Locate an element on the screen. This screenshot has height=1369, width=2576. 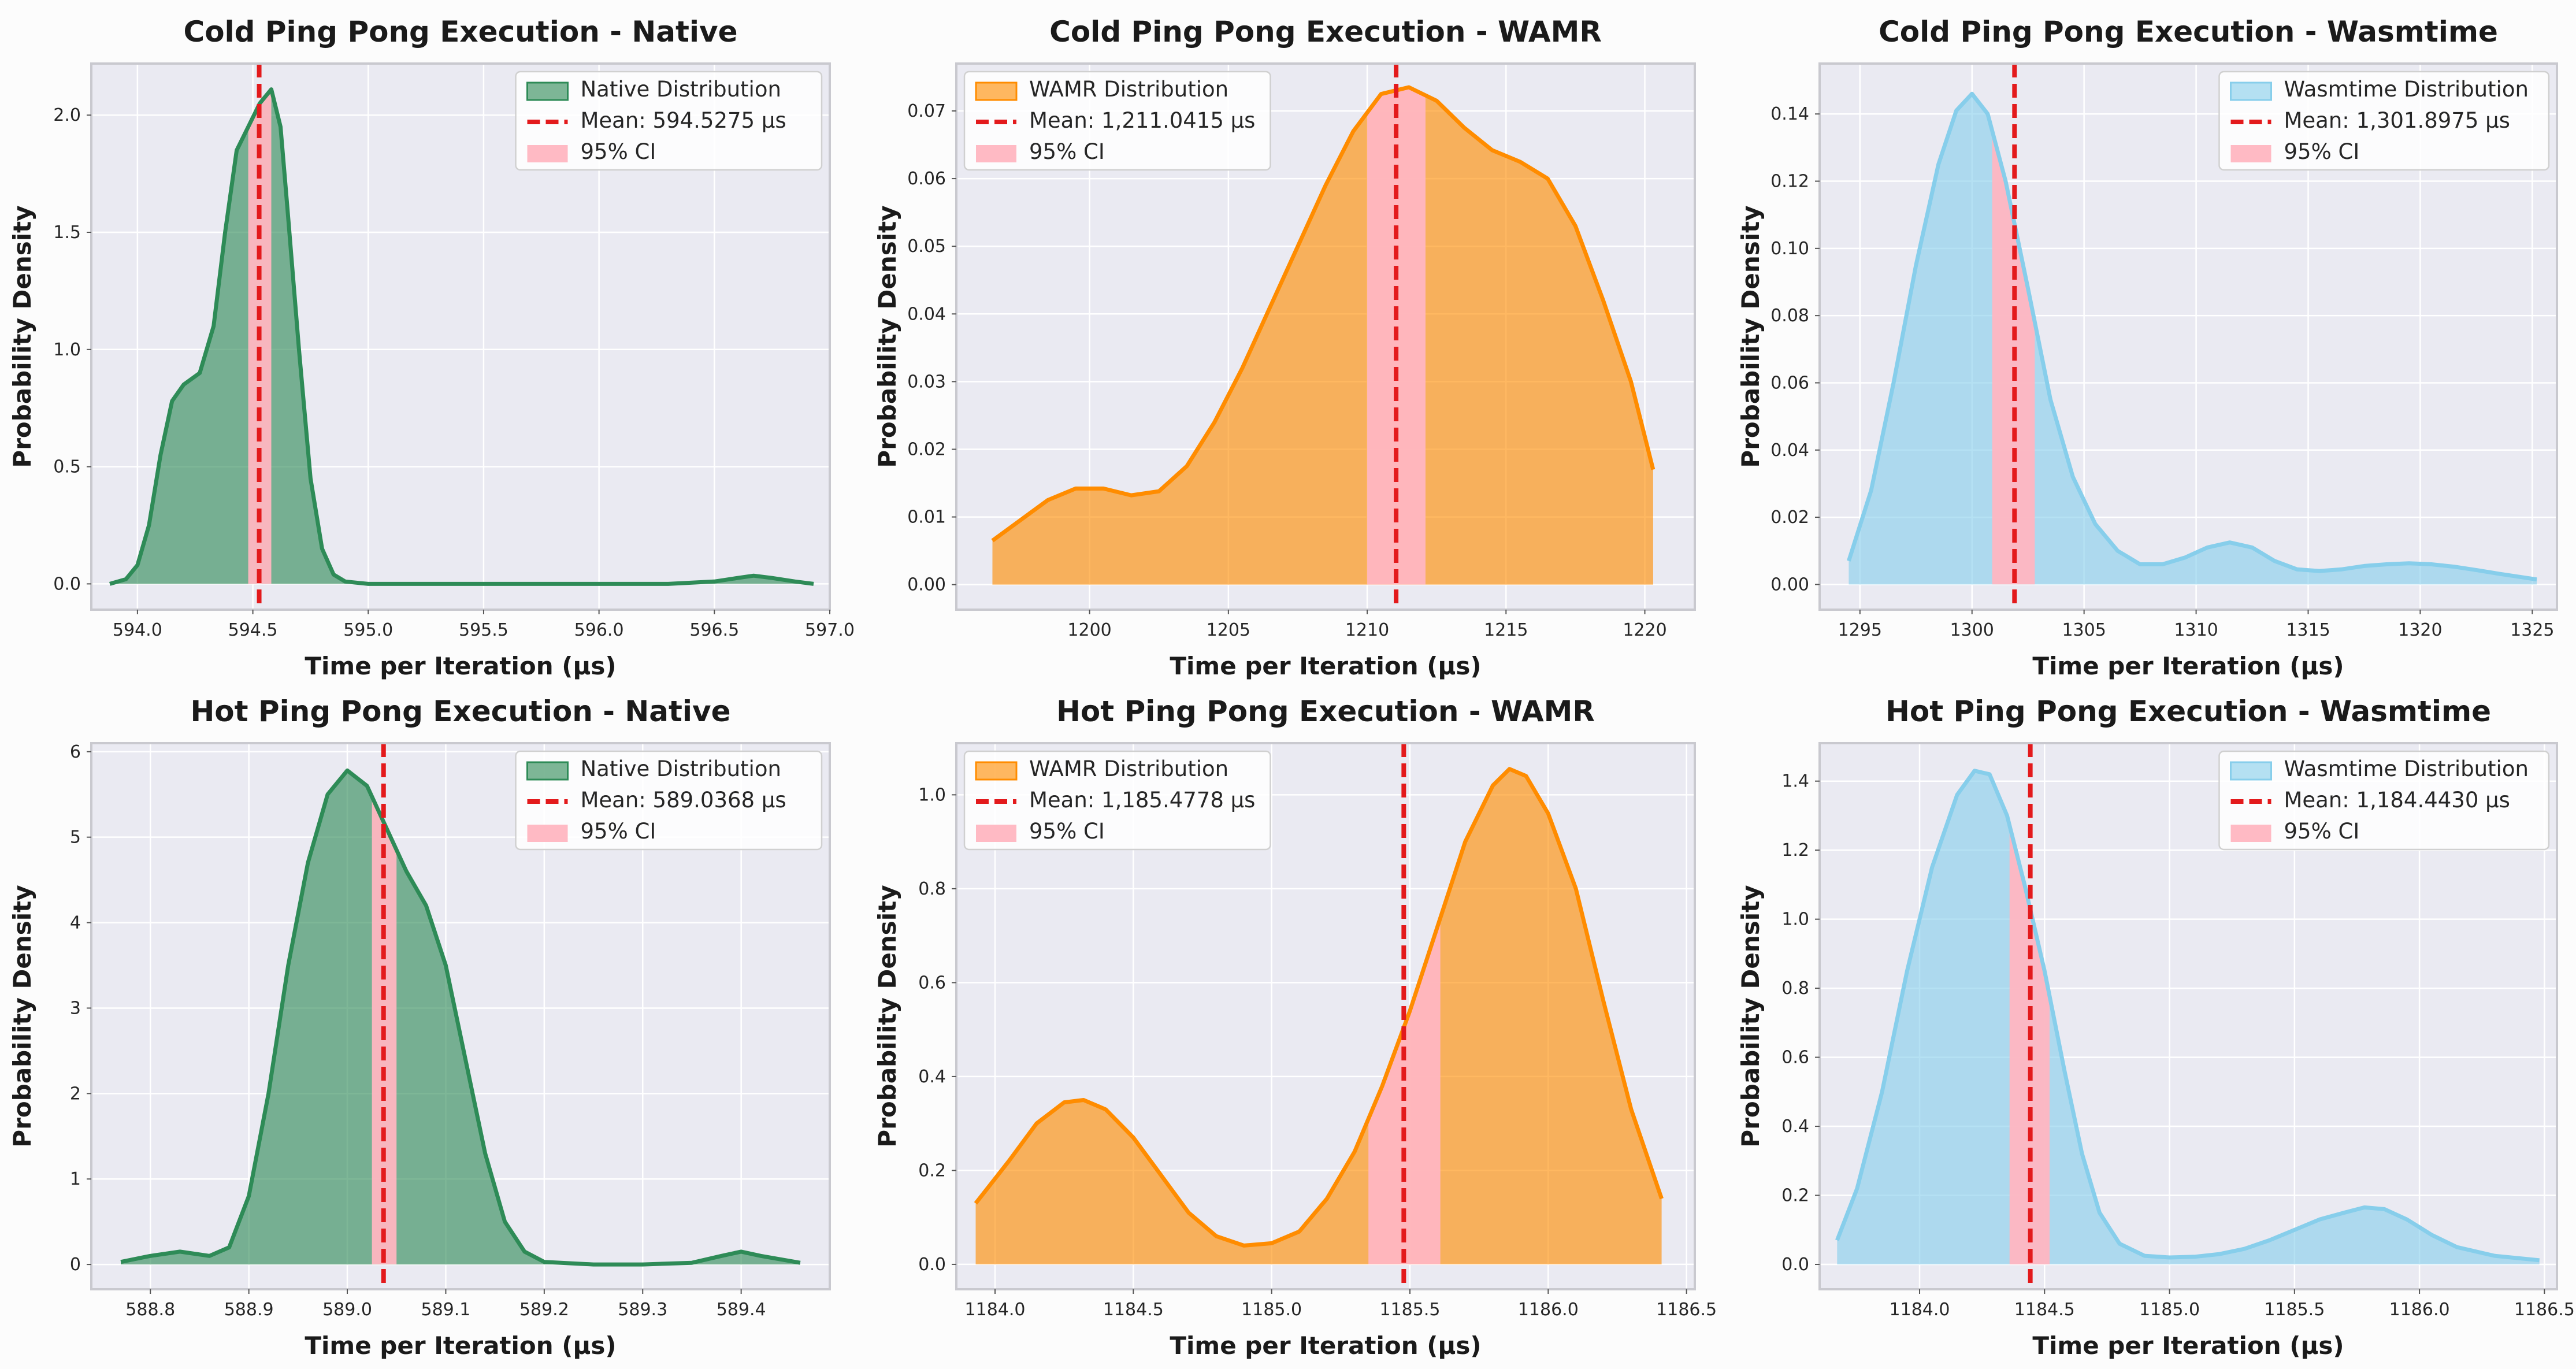
y-tick-label: 6 is located at coordinates (76, 752).